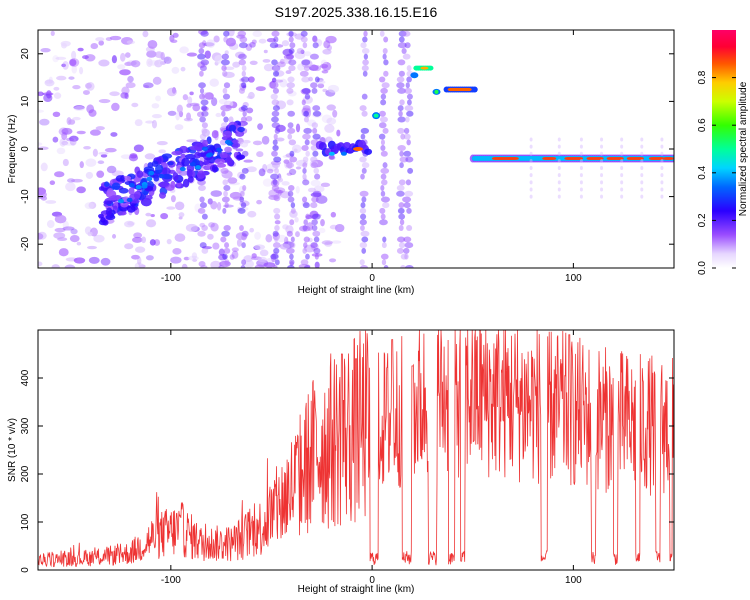 Image resolution: width=750 pixels, height=600 pixels. What do you see at coordinates (25, 54) in the screenshot?
I see `spectrogram-ytick-label: 20` at bounding box center [25, 54].